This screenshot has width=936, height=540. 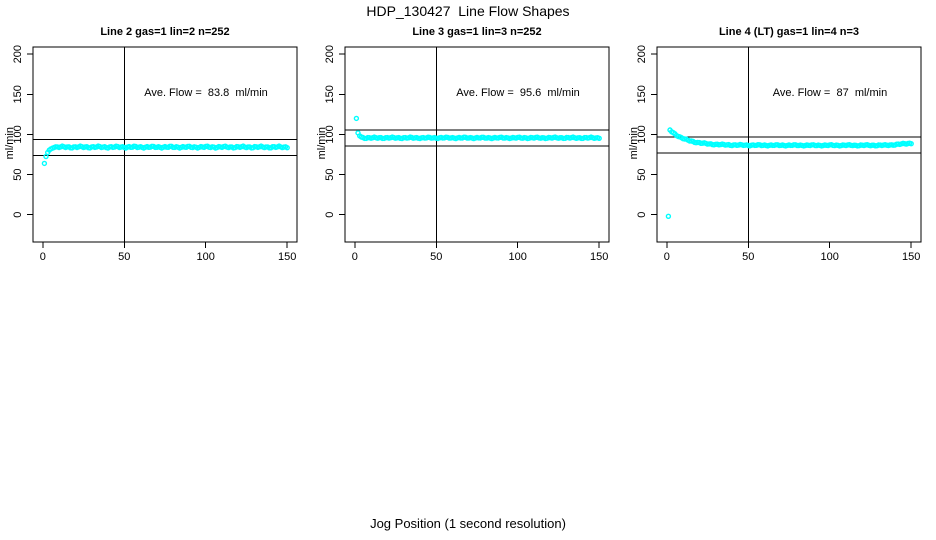 What do you see at coordinates (322, 143) in the screenshot?
I see `panel-2-ylabel: ml/min` at bounding box center [322, 143].